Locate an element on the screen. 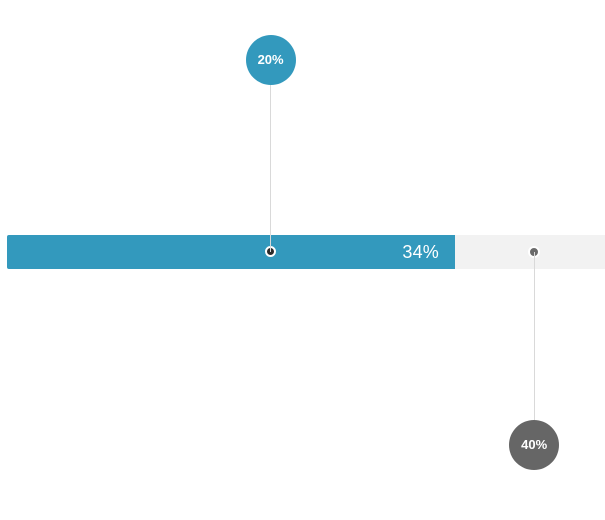  progress-track: 34% is located at coordinates (306, 252).